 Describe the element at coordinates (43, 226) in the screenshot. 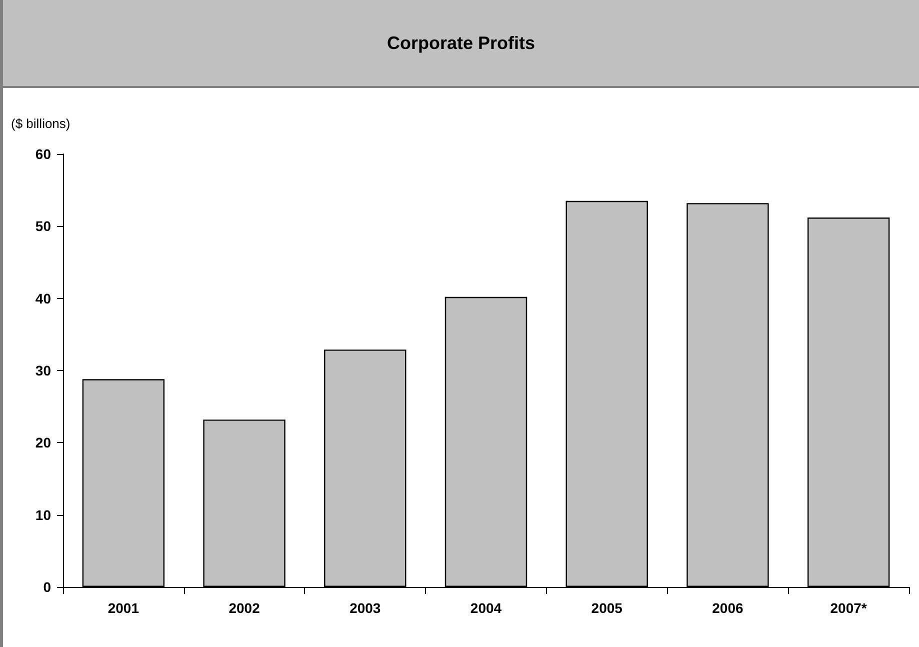

I see `y-tick-label: 50` at that location.